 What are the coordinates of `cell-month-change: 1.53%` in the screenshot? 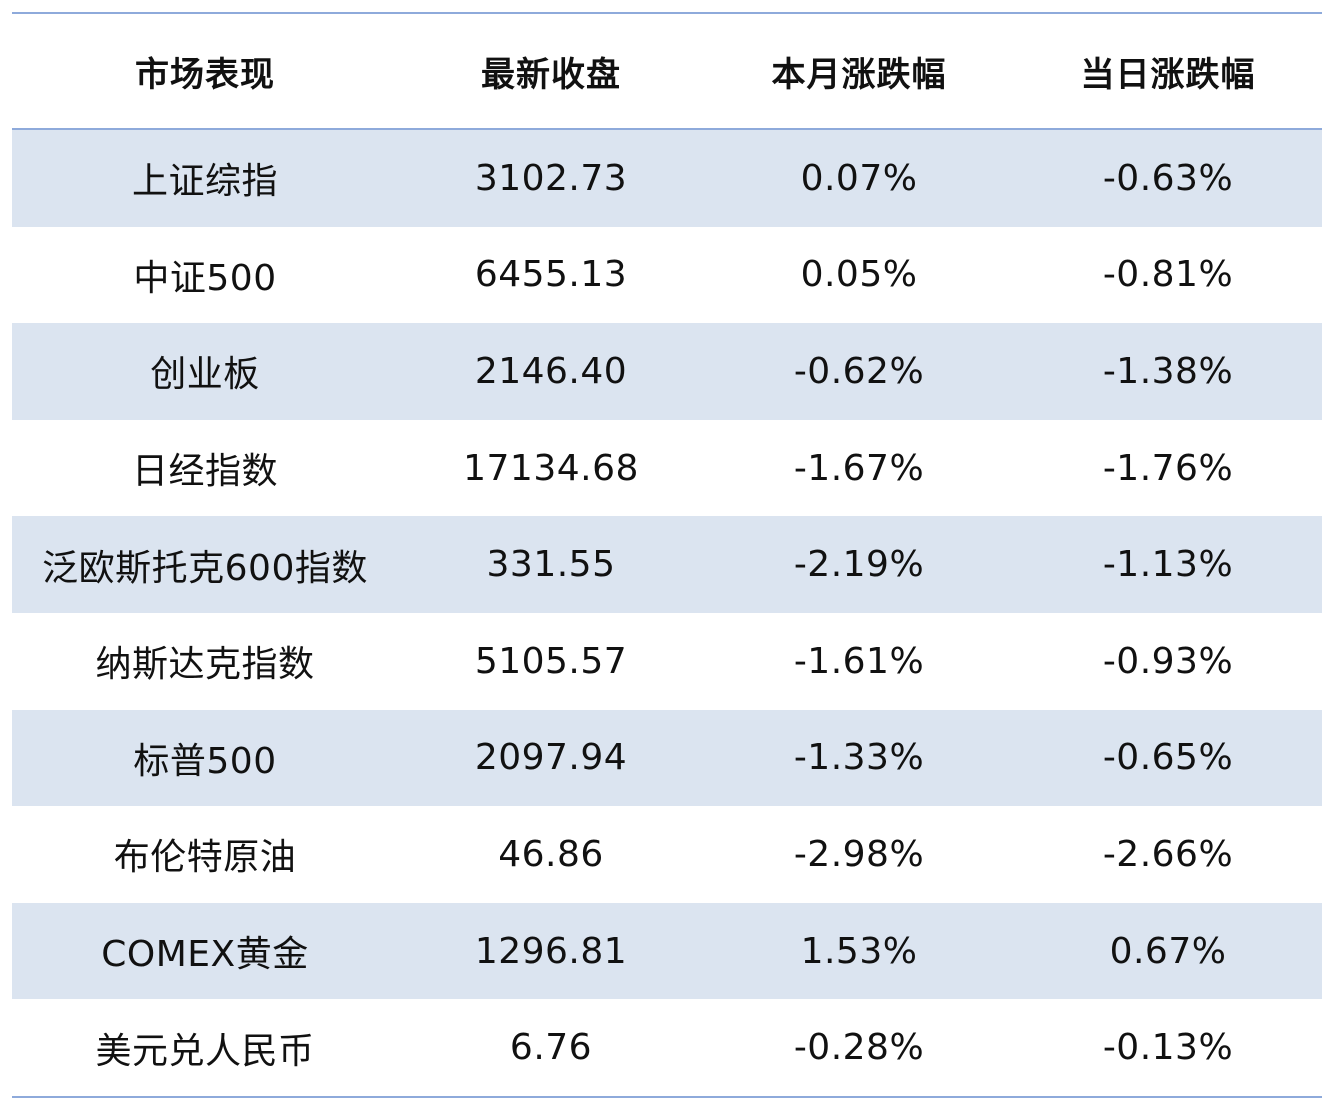 It's located at (859, 951).